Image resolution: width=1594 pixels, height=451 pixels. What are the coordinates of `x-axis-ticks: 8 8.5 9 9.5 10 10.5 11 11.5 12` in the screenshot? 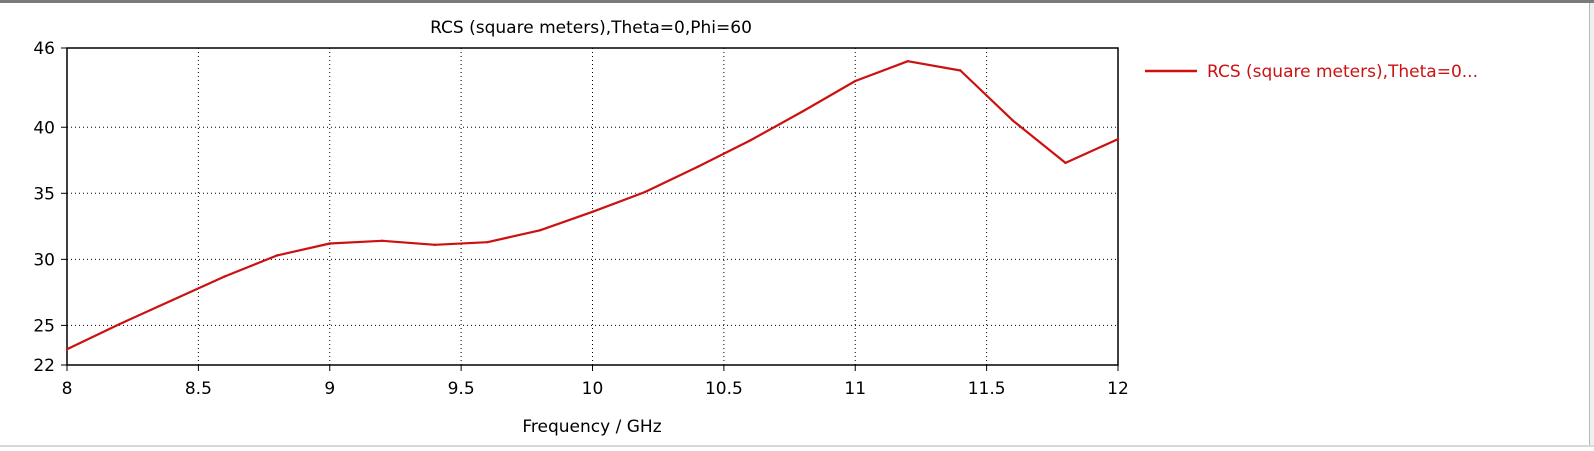 It's located at (595, 382).